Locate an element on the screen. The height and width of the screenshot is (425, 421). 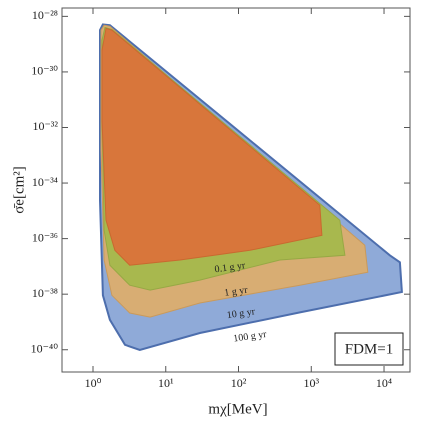
annotation: FDM=1 is located at coordinates (369, 349).